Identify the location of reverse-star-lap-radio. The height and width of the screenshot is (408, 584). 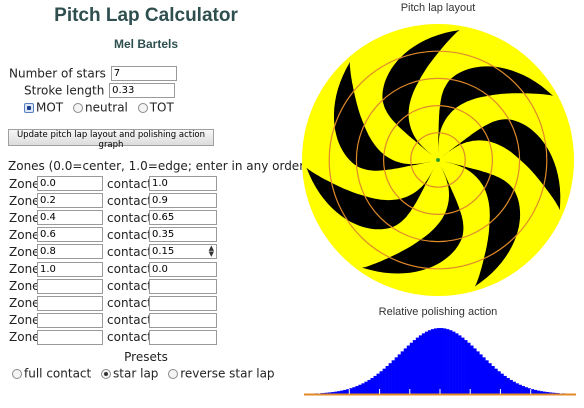
(173, 373).